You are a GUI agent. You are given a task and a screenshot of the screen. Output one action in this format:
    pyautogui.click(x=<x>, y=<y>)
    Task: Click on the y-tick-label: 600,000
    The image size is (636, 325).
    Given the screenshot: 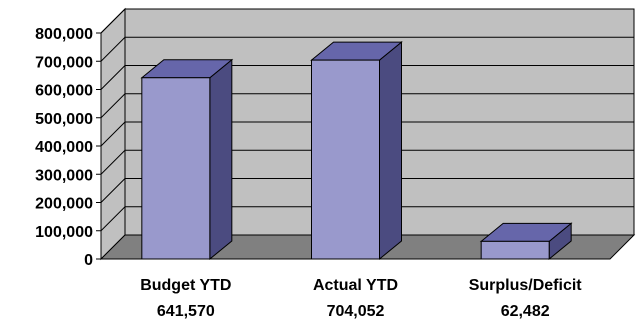 What is the action you would take?
    pyautogui.click(x=64, y=91)
    